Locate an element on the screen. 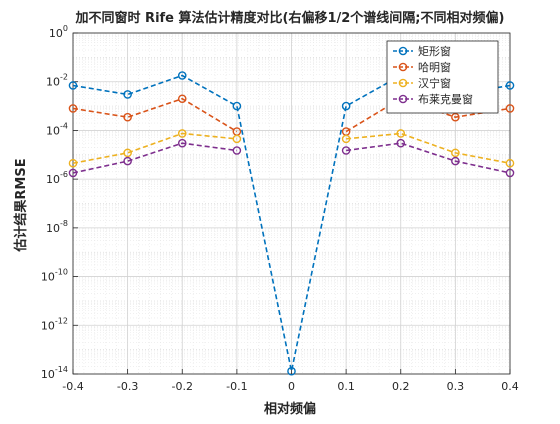  x-tick-label: 0.2 is located at coordinates (401, 386).